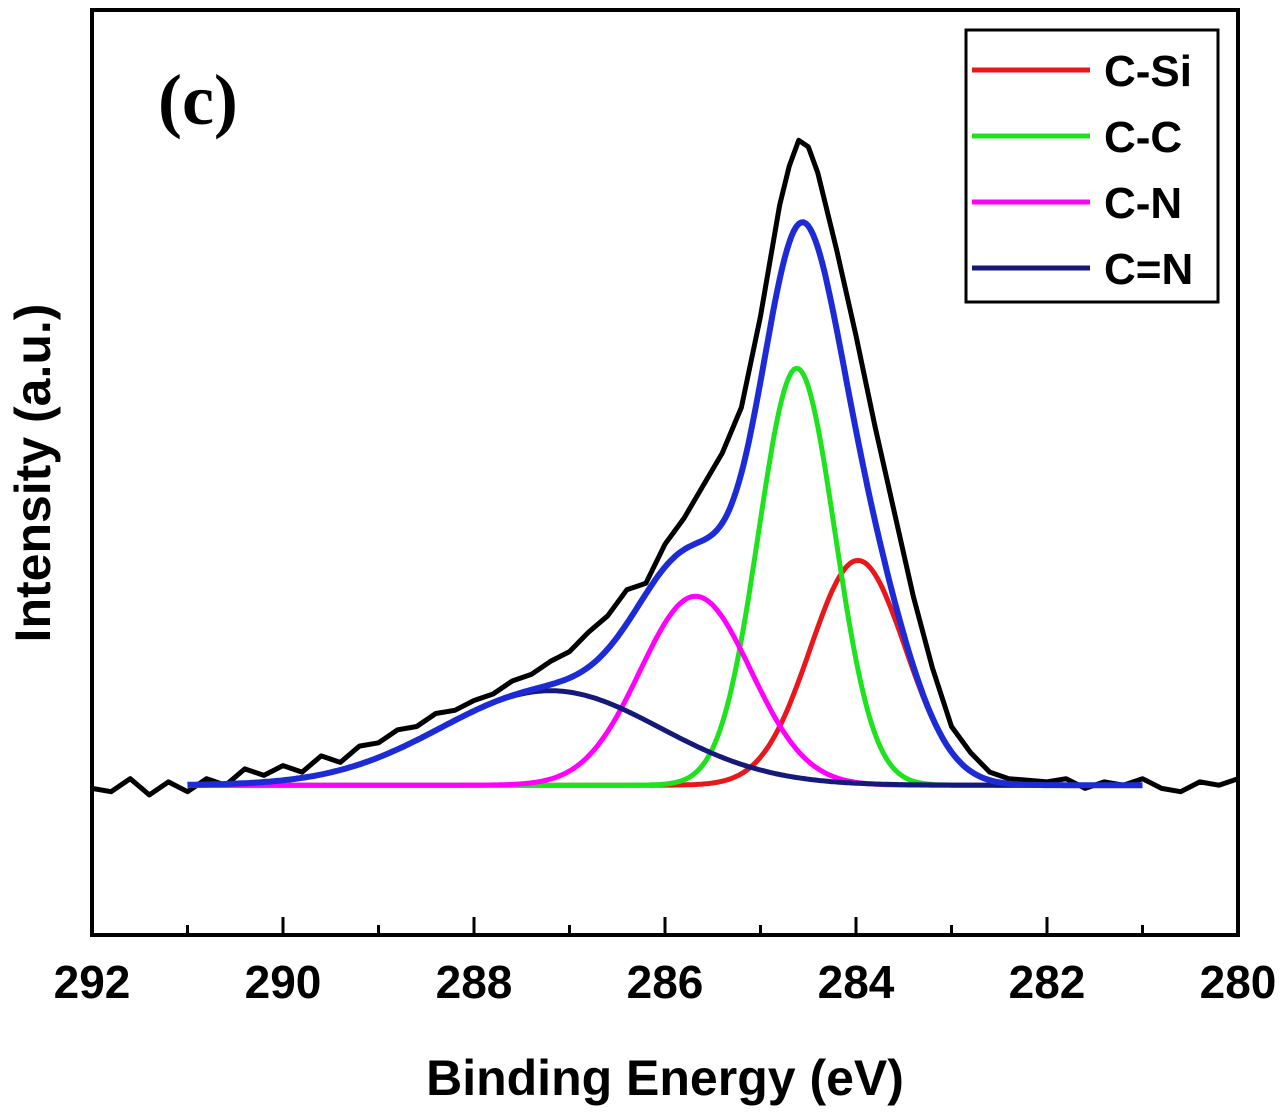  I want to click on legend-box, so click(1092, 166).